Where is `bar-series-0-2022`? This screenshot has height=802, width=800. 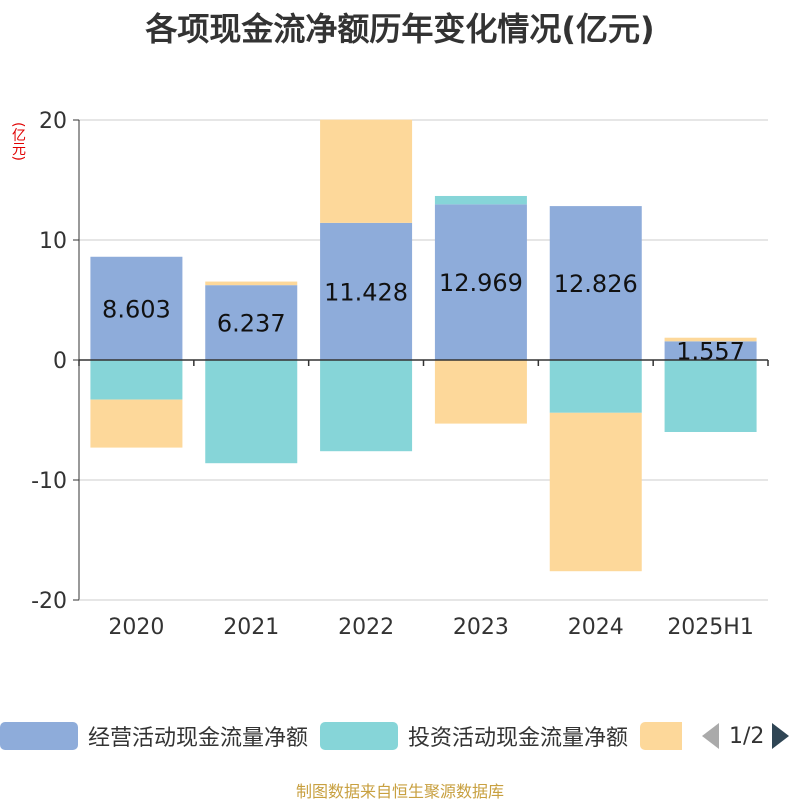 bar-series-0-2022 is located at coordinates (366, 291).